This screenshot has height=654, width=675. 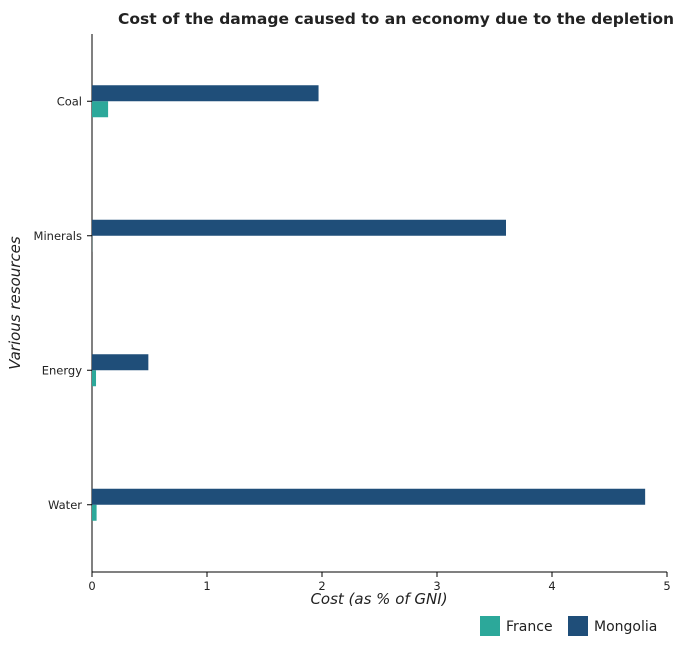 I want to click on bar-france-coal, so click(x=100, y=109).